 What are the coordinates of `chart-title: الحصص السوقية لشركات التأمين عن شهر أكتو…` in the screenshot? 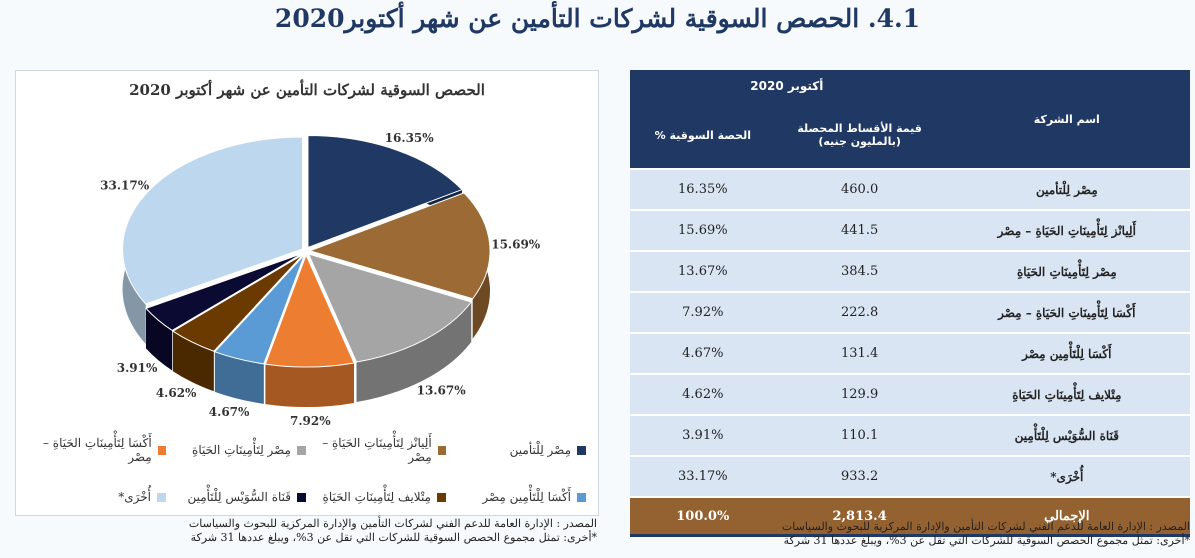 It's located at (307, 90).